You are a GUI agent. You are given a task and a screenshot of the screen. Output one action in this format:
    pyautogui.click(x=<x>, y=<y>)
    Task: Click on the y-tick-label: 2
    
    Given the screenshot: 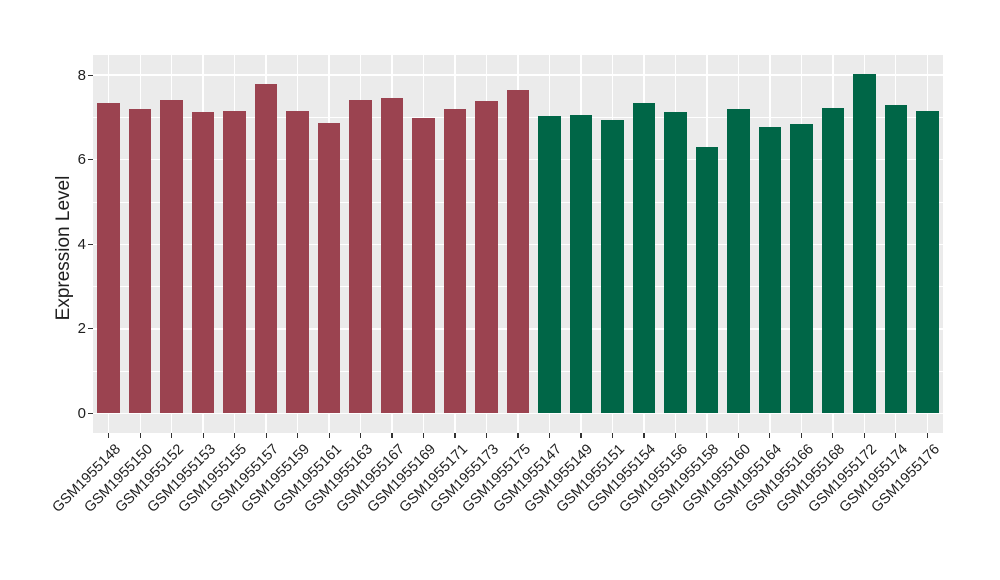 What is the action you would take?
    pyautogui.click(x=81, y=329)
    